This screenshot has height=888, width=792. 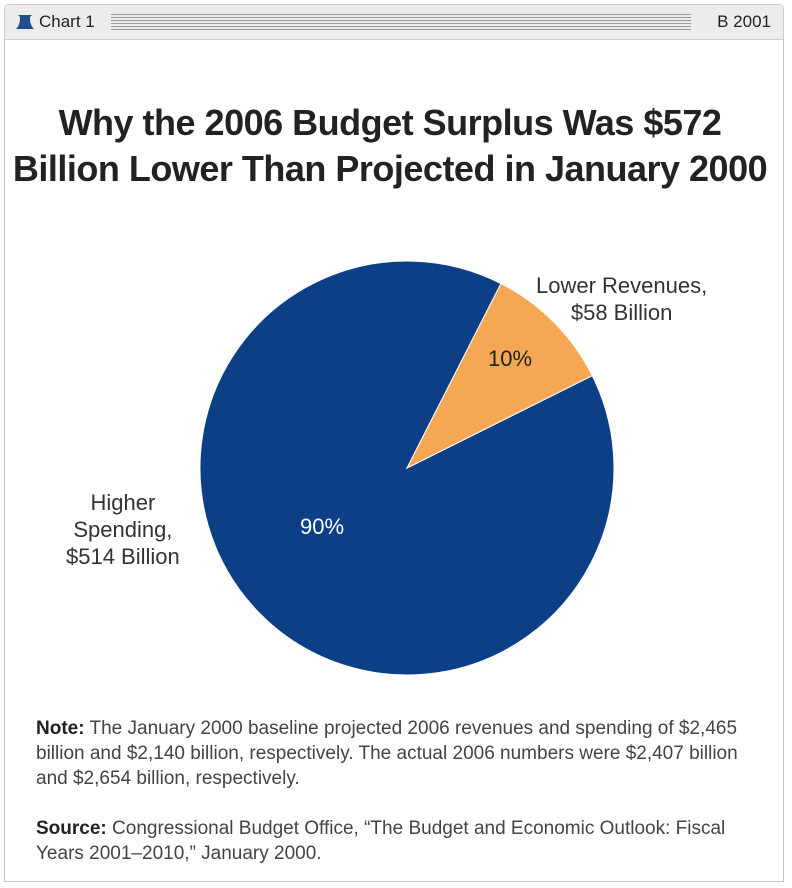 I want to click on slice-label-line: $58 Billion, so click(x=621, y=312).